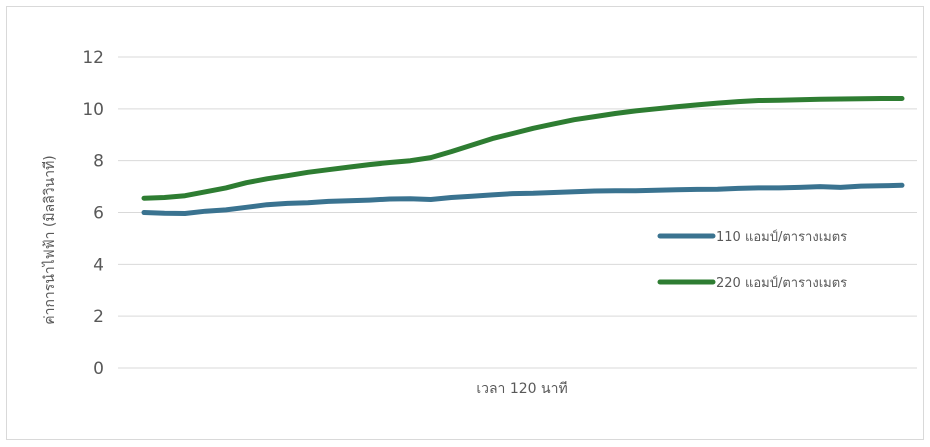  Describe the element at coordinates (98, 162) in the screenshot. I see `y-tick-label: 8` at that location.